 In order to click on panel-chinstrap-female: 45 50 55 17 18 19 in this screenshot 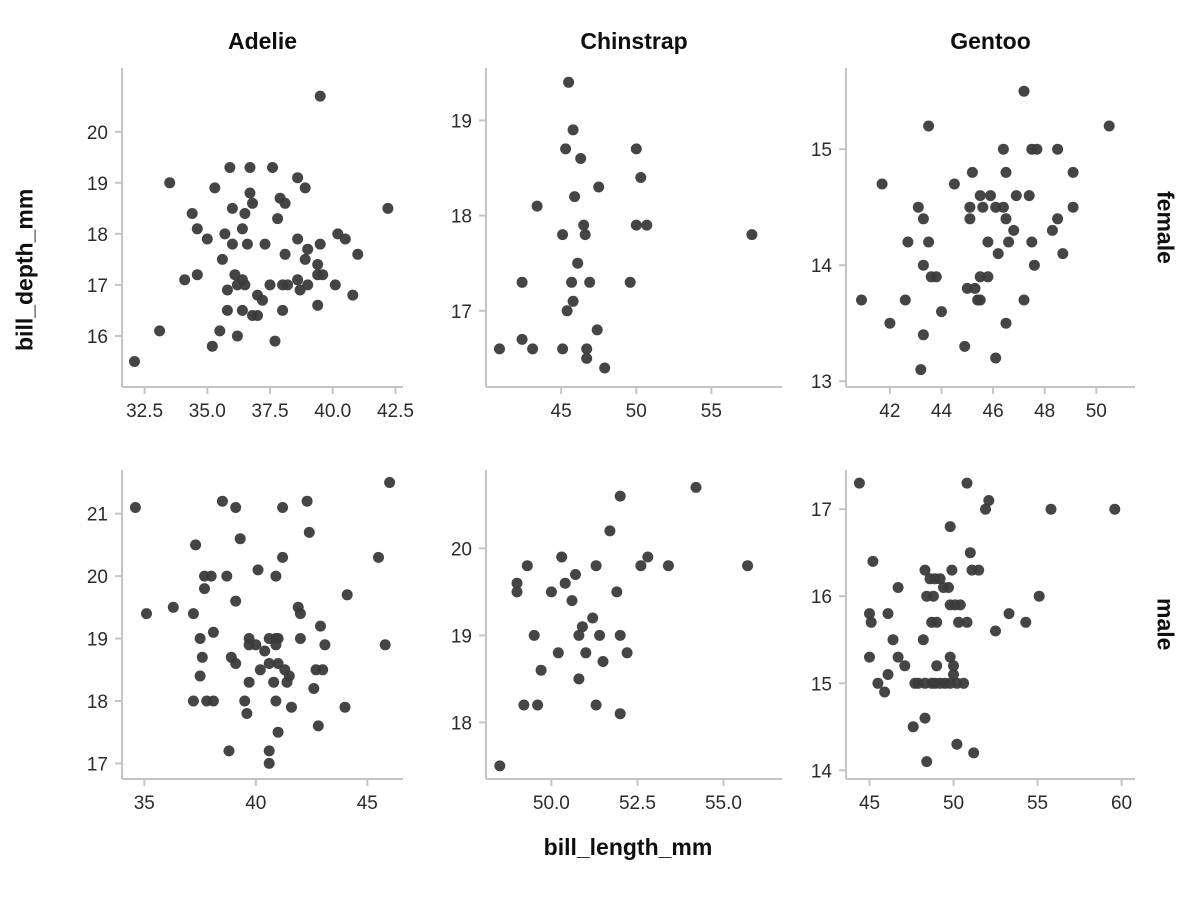, I will do `click(616, 245)`.